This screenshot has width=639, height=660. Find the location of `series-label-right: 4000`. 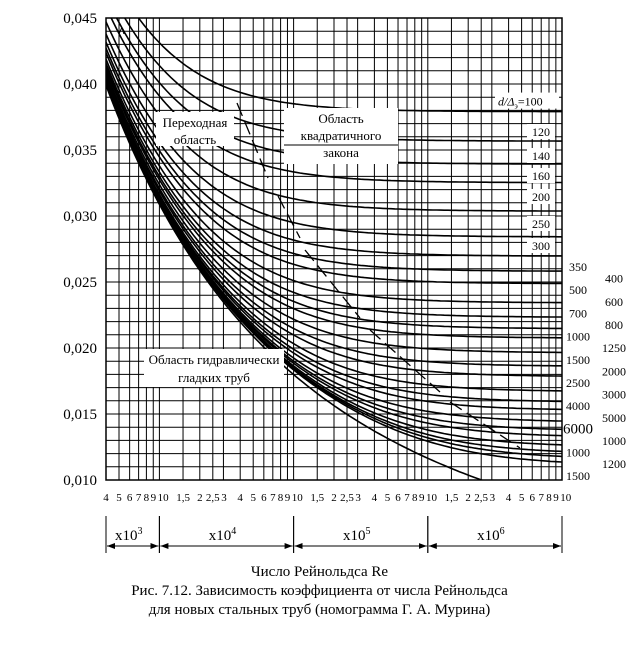

series-label-right: 4000 is located at coordinates (578, 406).